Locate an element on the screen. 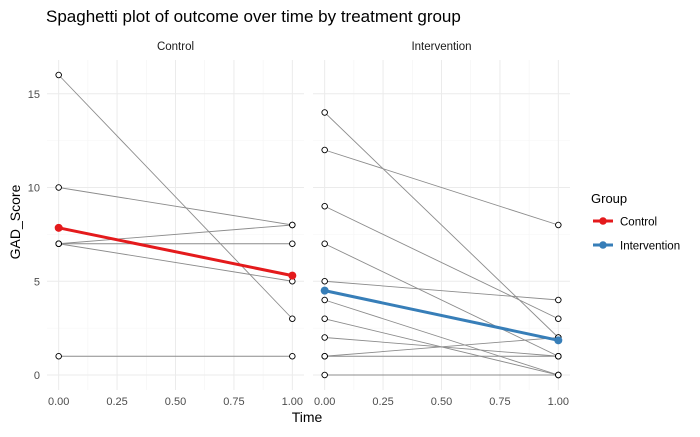  y-tick-label: 5 is located at coordinates (37, 282).